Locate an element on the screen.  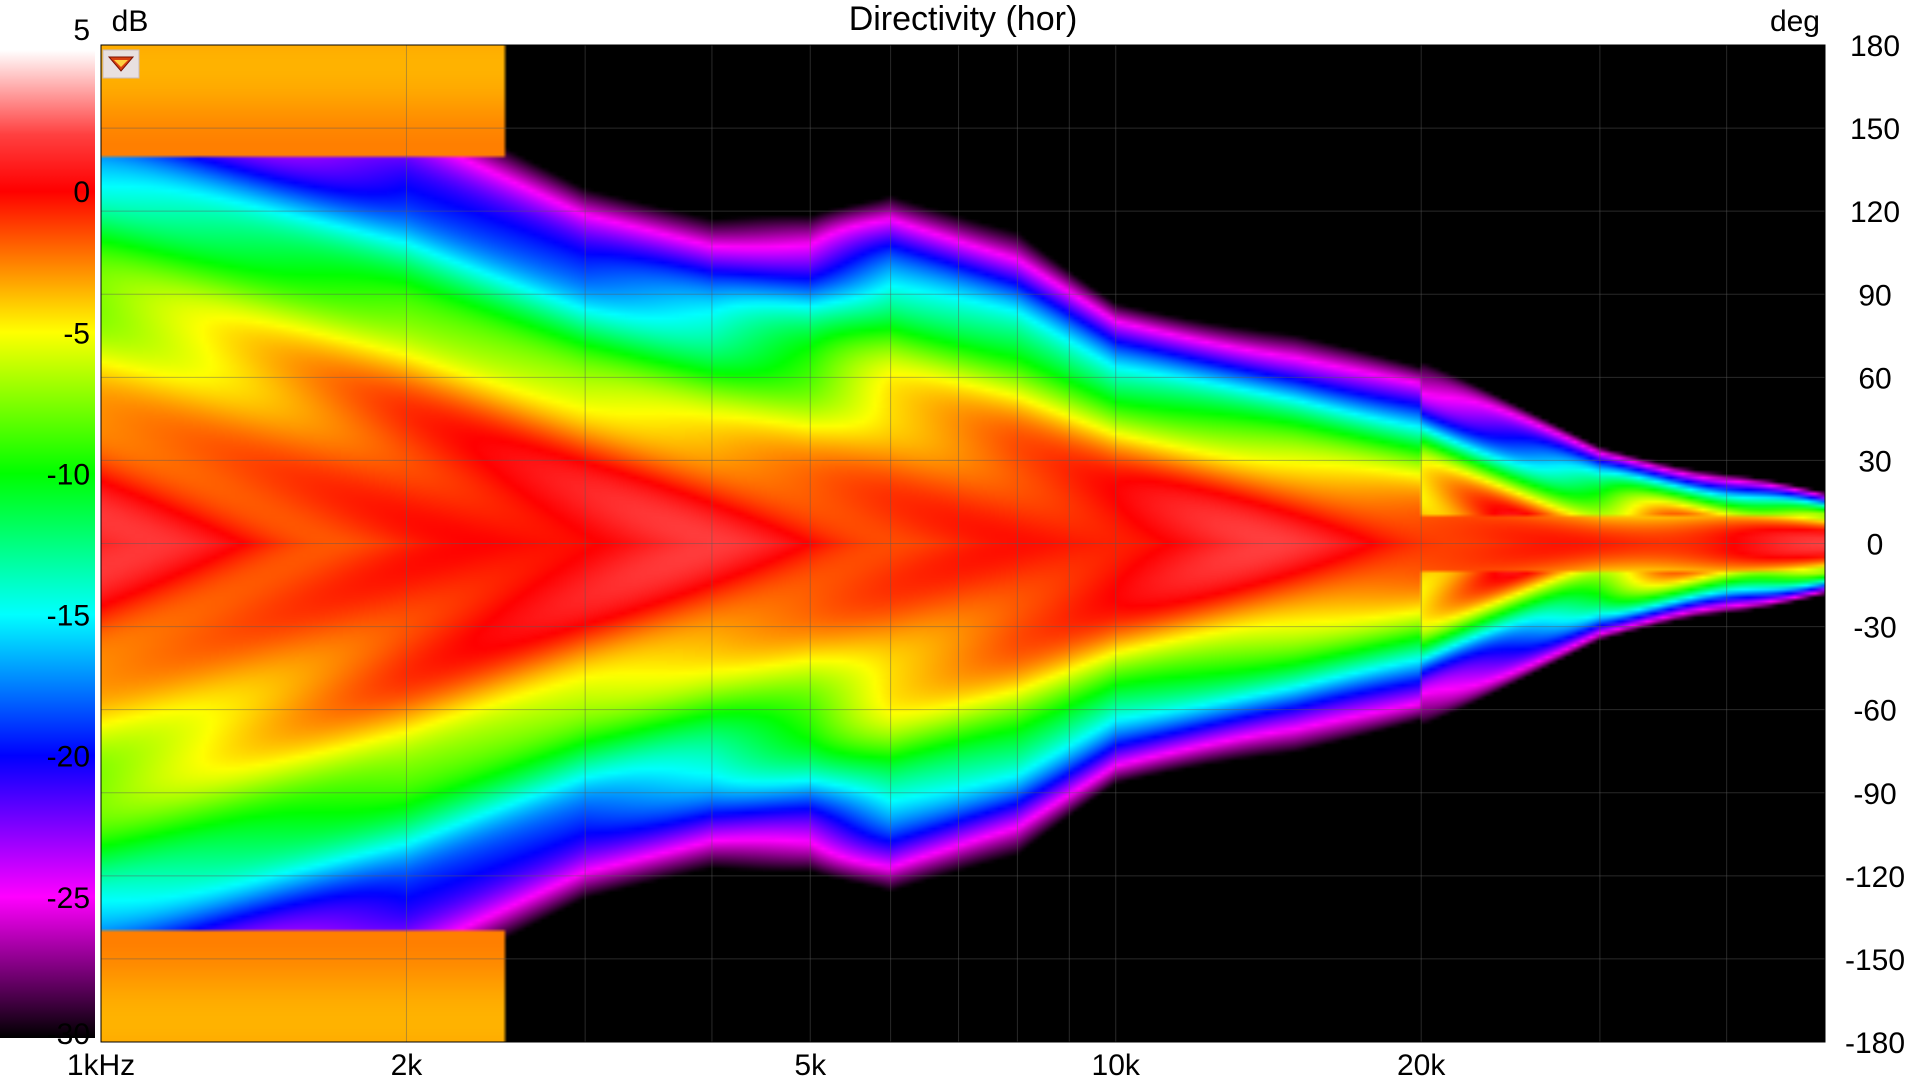
colorbar-tick-label: -15 is located at coordinates (68, 616).